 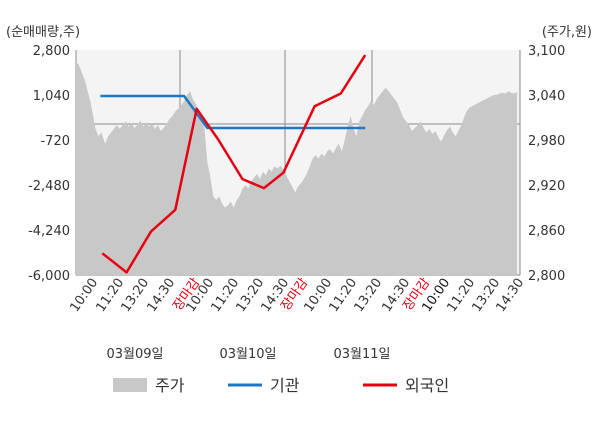 I want to click on date-label: 03월10일, so click(x=247, y=354).